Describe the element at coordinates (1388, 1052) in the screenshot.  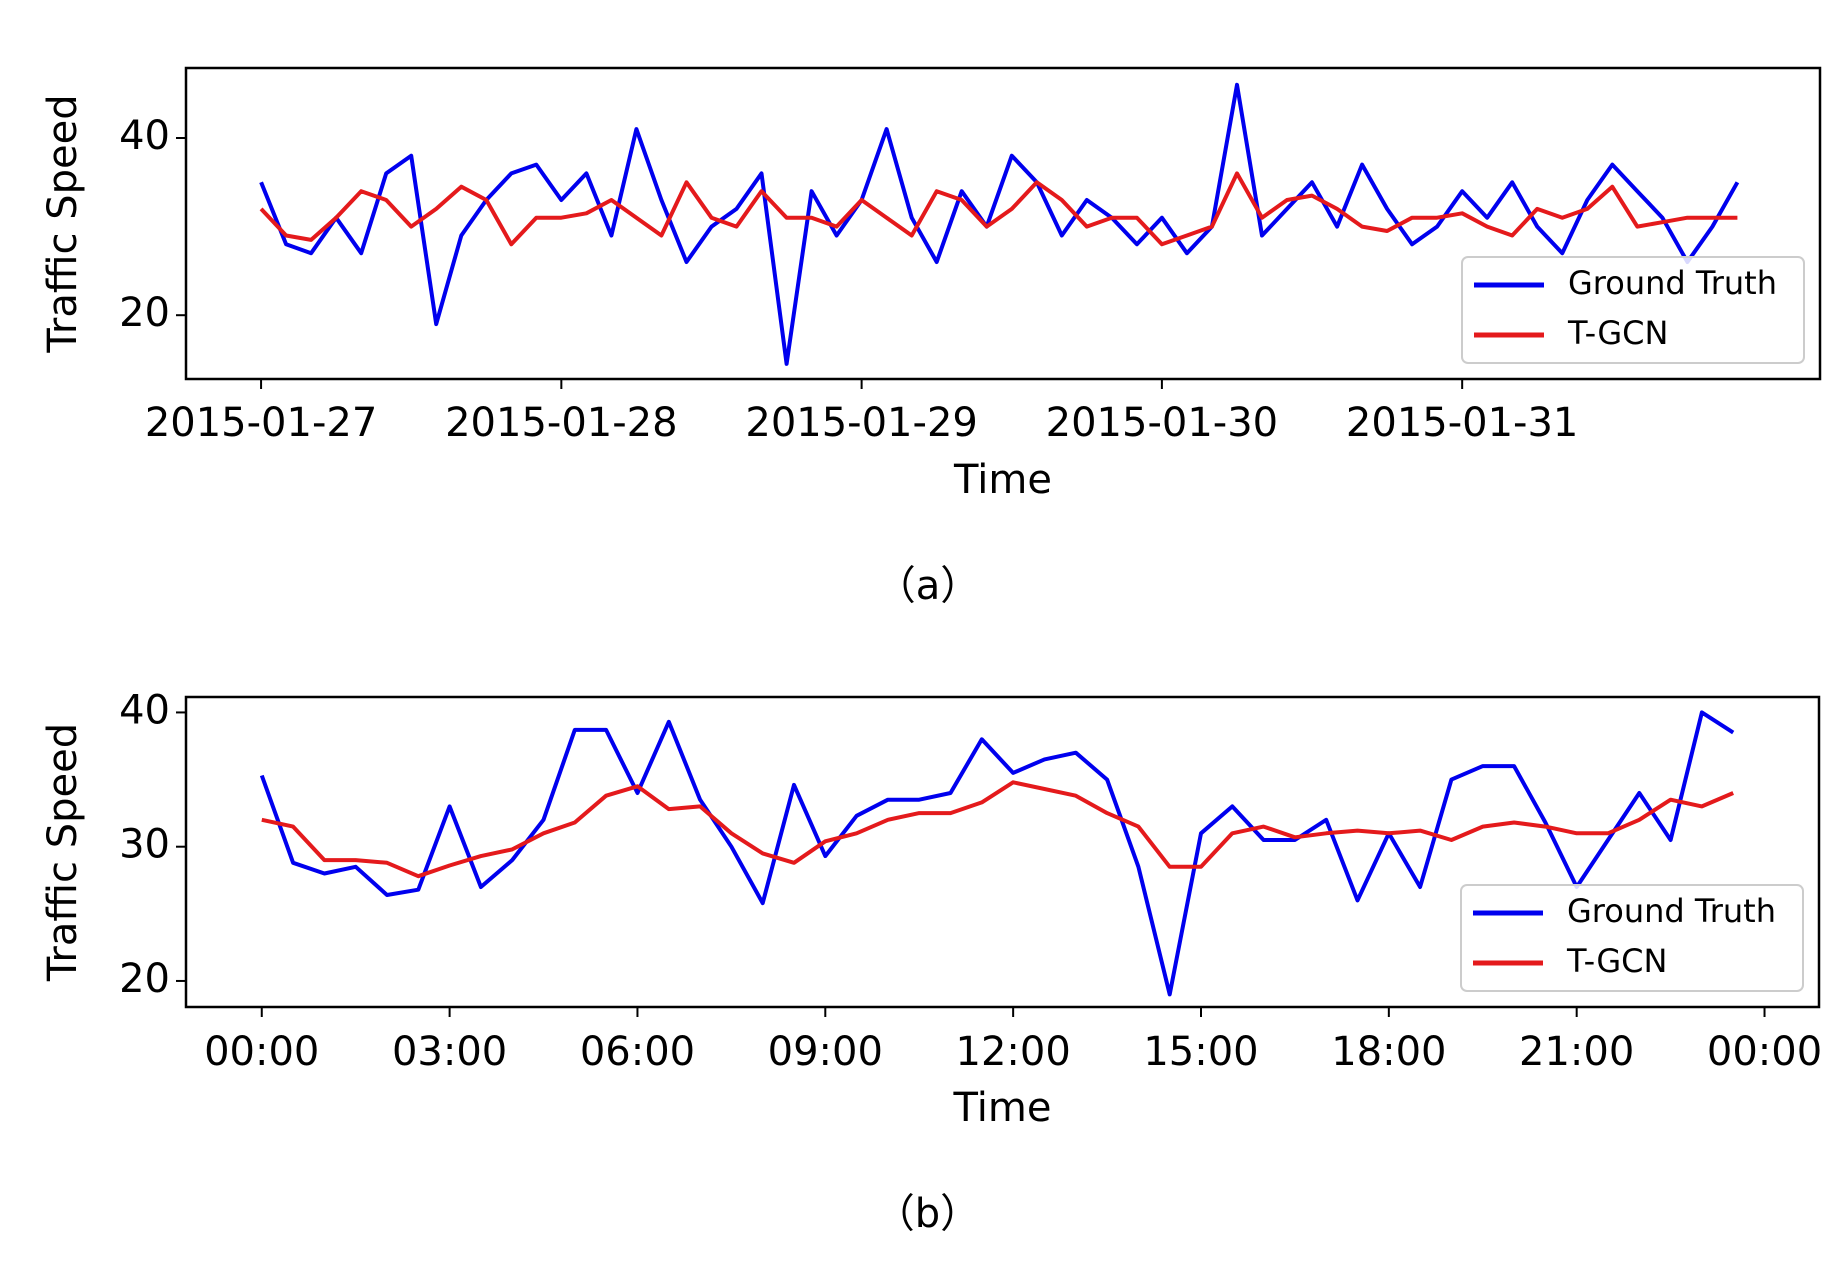
I see `x-tick-label: 18:00` at that location.